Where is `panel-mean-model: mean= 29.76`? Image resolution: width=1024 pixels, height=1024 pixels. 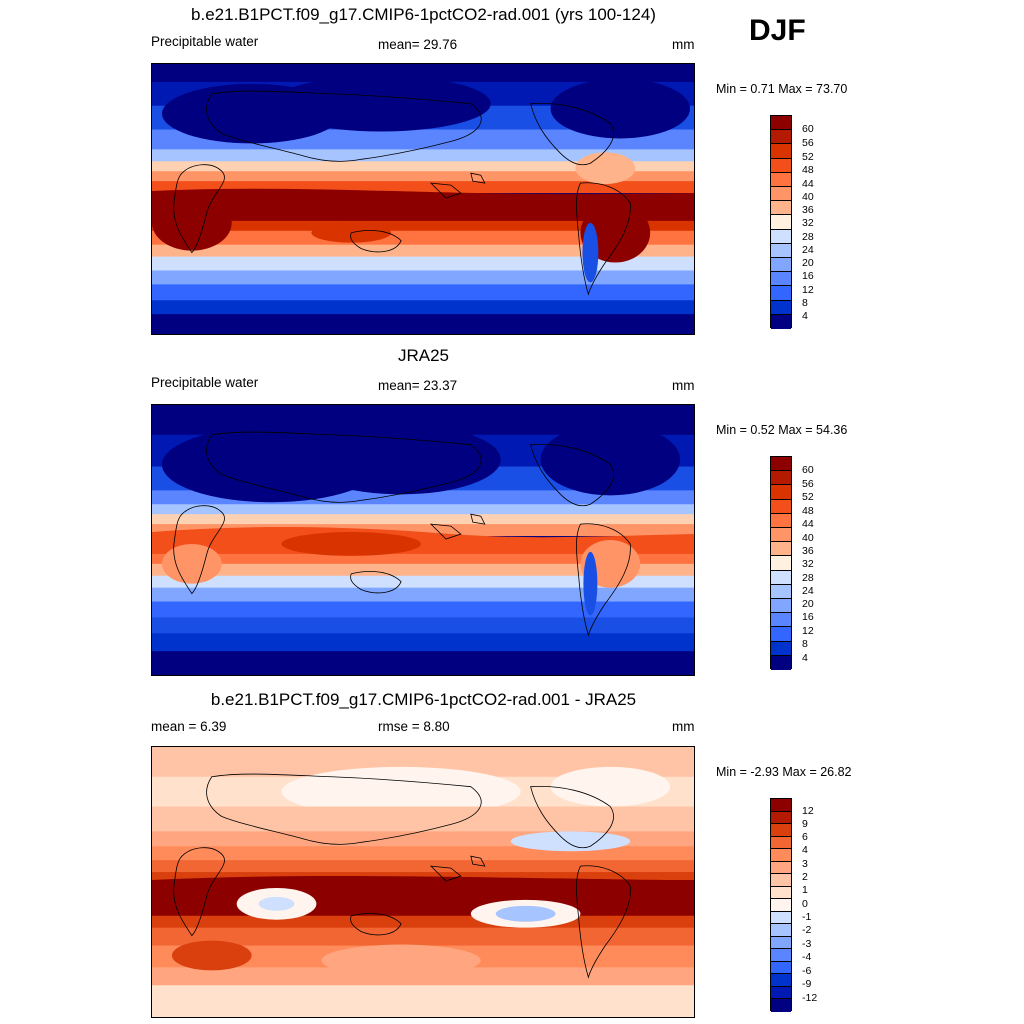
panel-mean-model: mean= 29.76 is located at coordinates (418, 44).